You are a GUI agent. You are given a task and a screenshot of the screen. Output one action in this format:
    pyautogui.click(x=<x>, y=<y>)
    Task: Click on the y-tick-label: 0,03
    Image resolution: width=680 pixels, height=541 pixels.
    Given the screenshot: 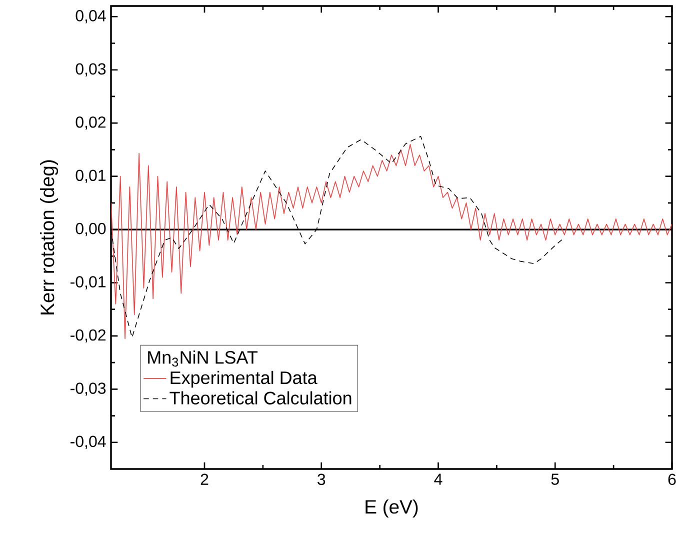 What is the action you would take?
    pyautogui.click(x=91, y=69)
    